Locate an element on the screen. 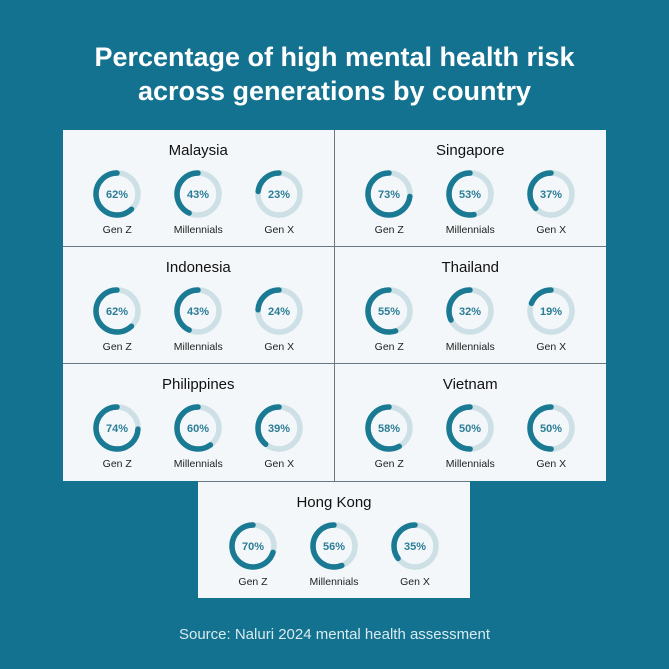 The height and width of the screenshot is (669, 669). donut-chart: 62% Gen Z is located at coordinates (117, 203).